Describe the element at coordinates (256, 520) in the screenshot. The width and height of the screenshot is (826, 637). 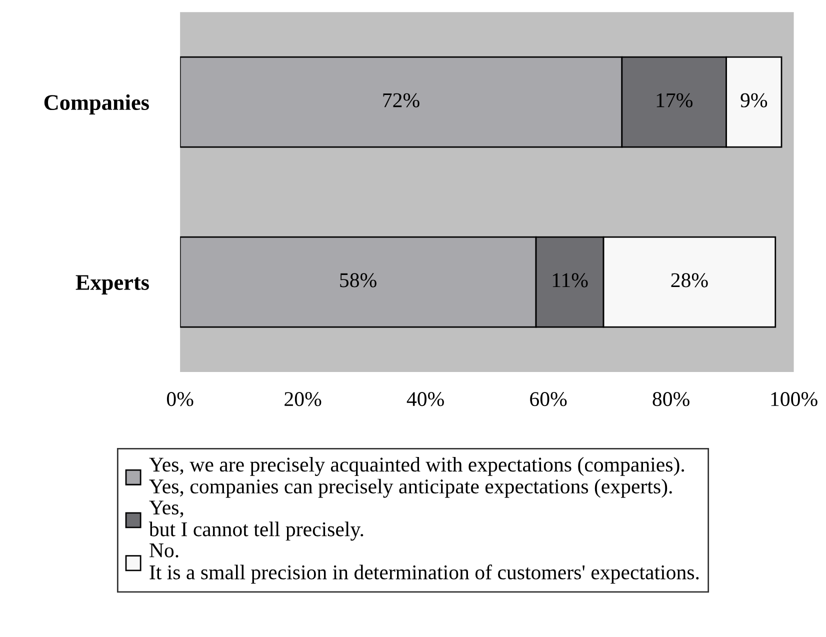
I see `legend-label: Yes, but I cannot tell precisely.` at that location.